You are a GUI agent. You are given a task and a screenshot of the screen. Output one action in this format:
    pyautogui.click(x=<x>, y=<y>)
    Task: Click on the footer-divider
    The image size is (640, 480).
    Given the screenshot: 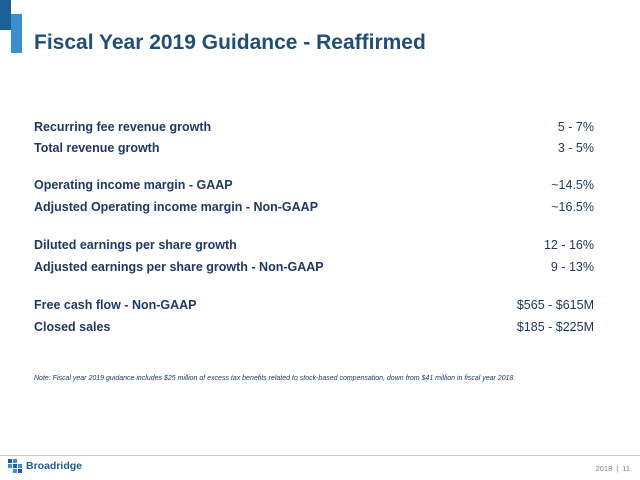 What is the action you would take?
    pyautogui.click(x=320, y=455)
    